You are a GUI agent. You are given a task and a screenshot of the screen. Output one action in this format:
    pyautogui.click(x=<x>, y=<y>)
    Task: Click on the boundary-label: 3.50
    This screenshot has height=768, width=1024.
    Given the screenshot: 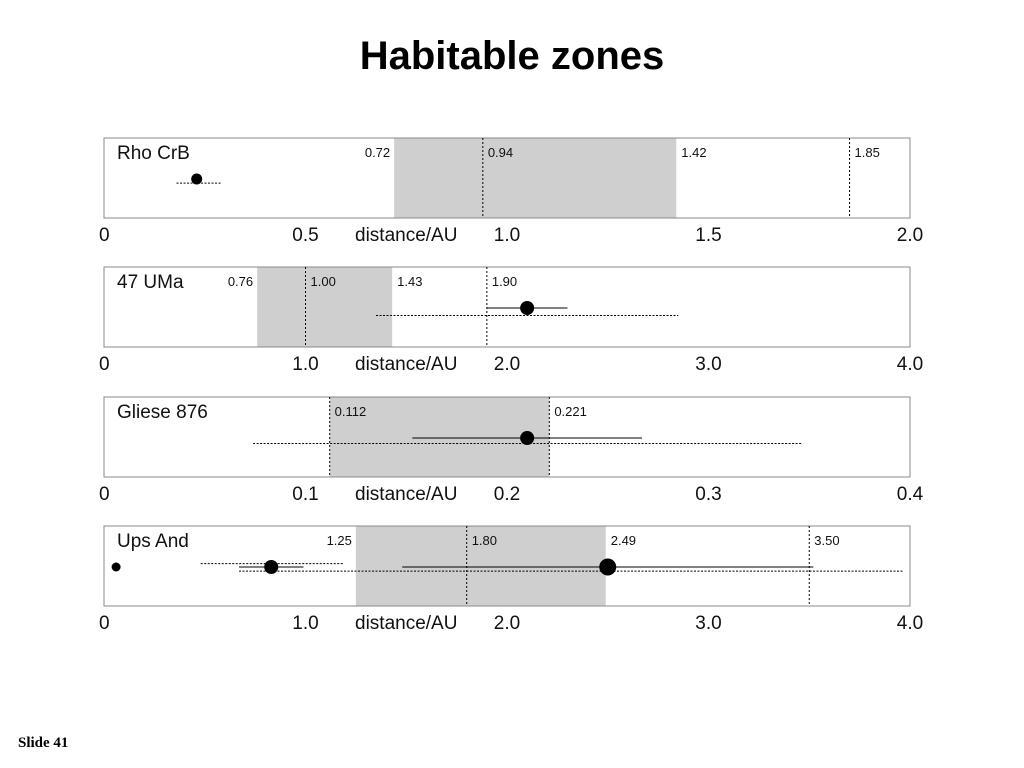 What is the action you would take?
    pyautogui.click(x=826, y=540)
    